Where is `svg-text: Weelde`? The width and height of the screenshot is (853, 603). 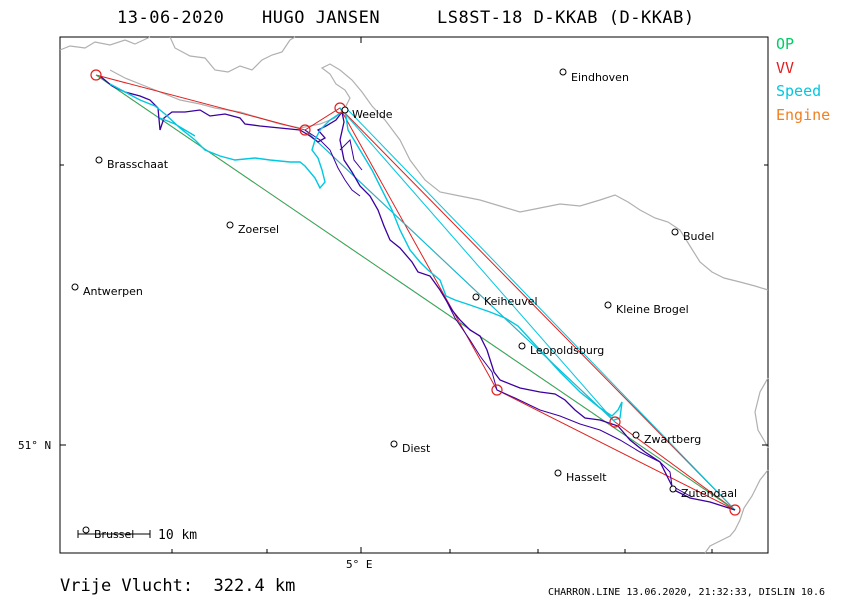
svg-text: Weelde is located at coordinates (372, 114).